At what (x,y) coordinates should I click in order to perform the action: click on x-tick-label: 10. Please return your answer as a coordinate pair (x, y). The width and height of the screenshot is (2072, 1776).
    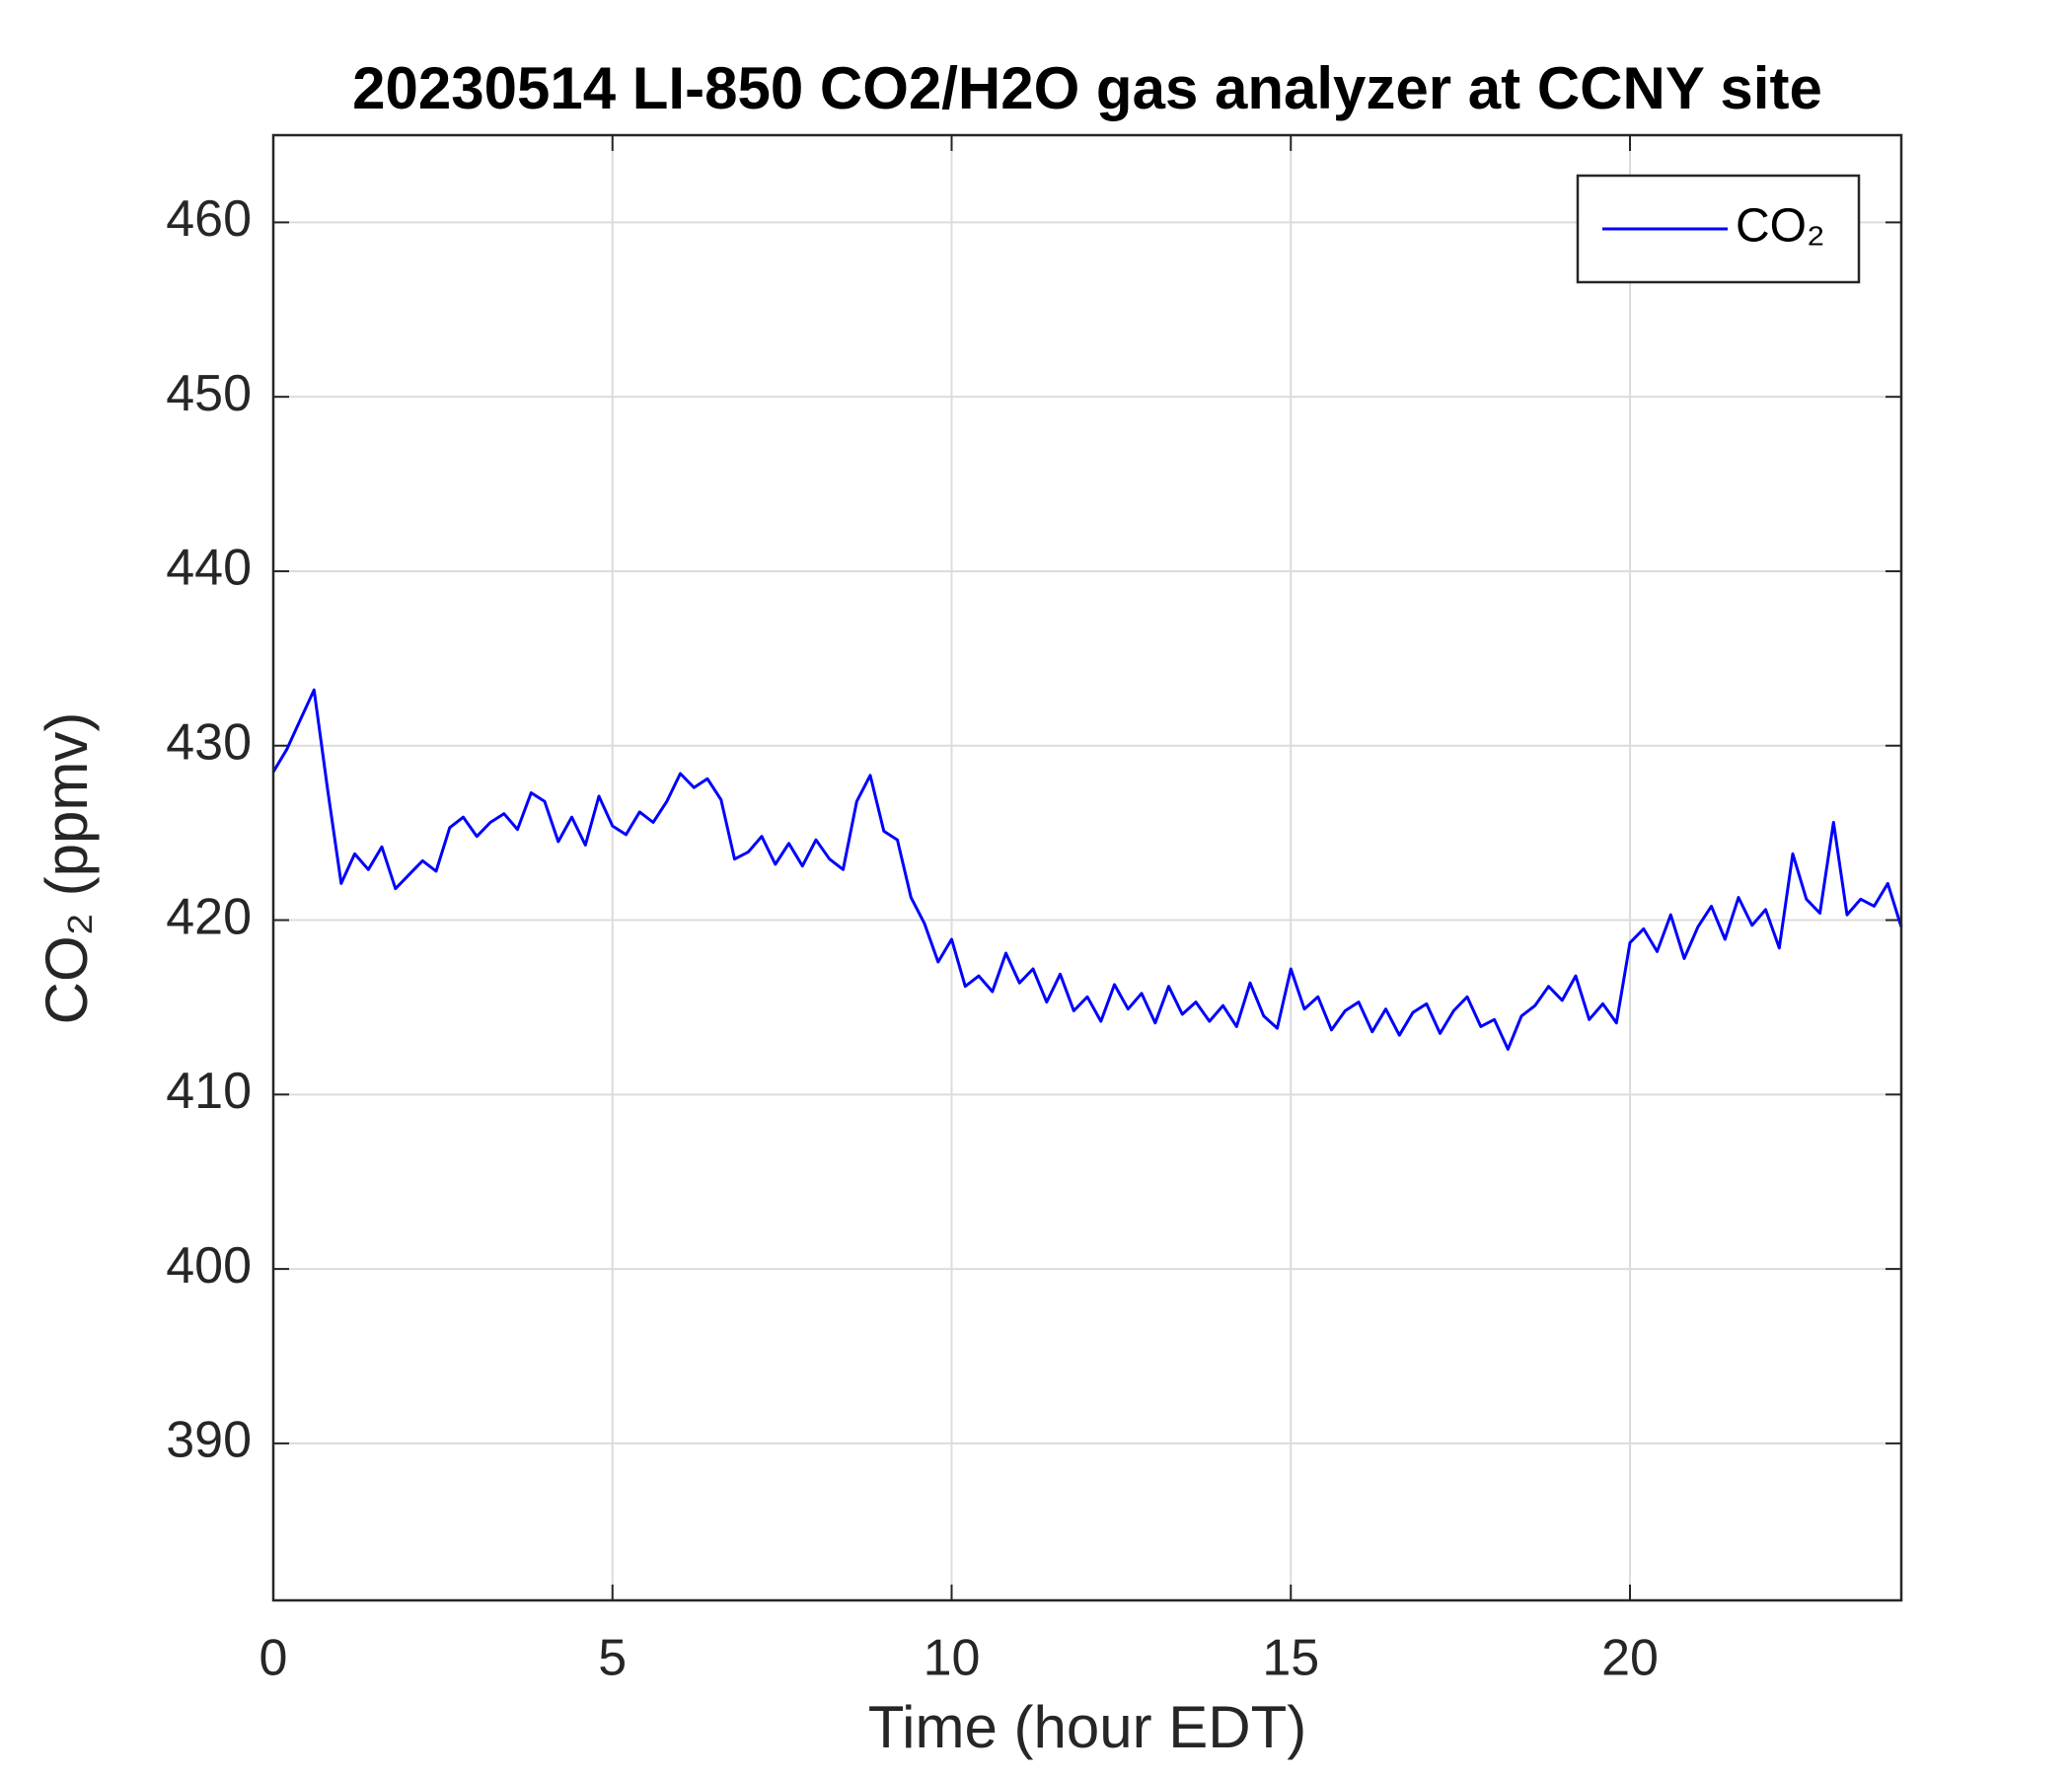
    Looking at the image, I should click on (953, 1659).